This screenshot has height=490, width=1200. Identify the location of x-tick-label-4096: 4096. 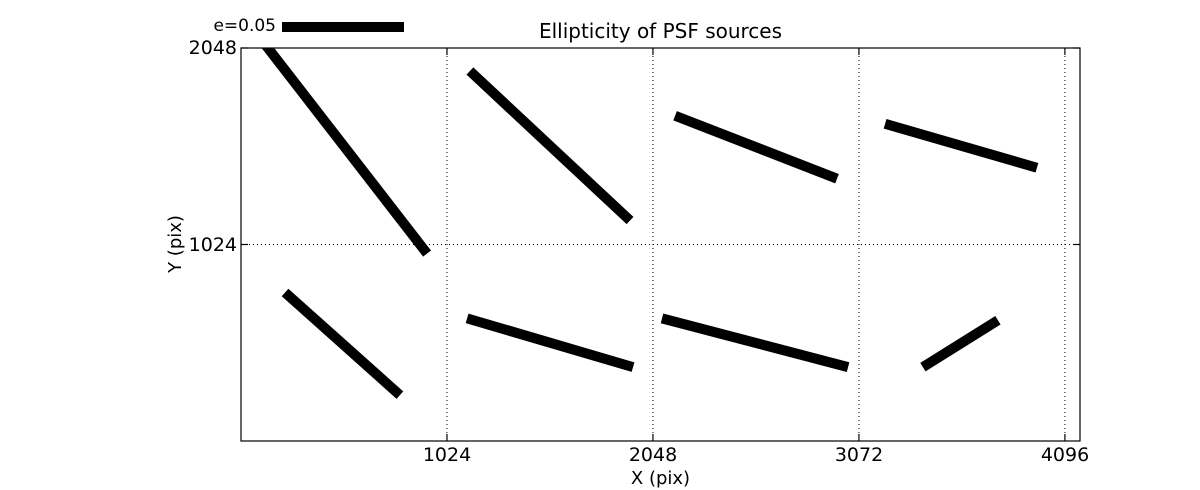
(1065, 455).